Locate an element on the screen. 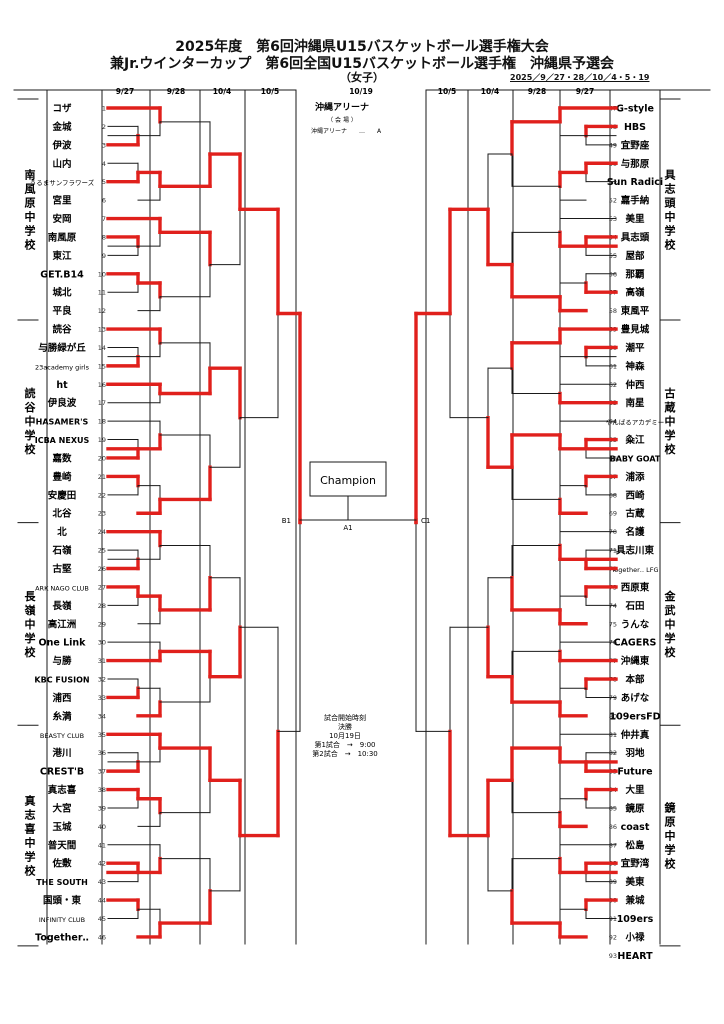  team-name: やんばるアカデミー is located at coordinates (635, 422).